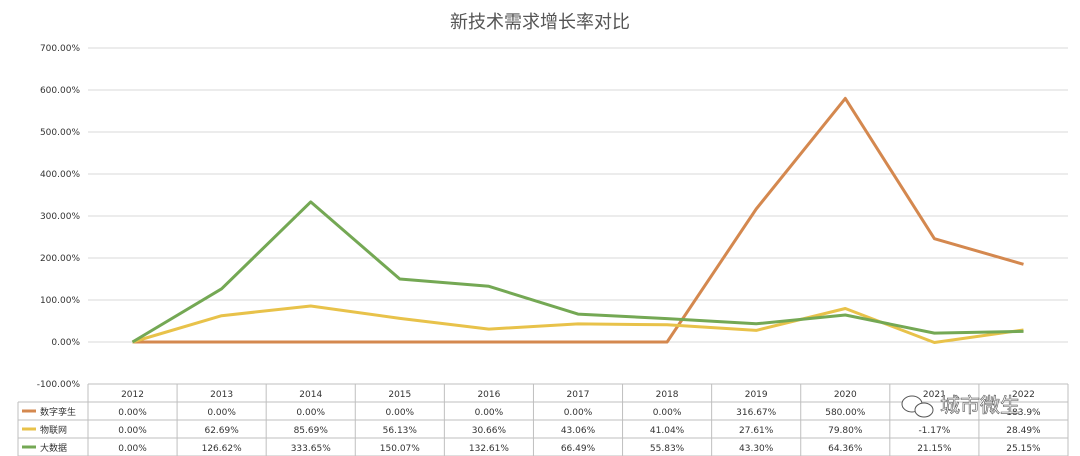 This screenshot has height=456, width=1080. Describe the element at coordinates (1023, 413) in the screenshot. I see `data-label: 183.9%` at that location.